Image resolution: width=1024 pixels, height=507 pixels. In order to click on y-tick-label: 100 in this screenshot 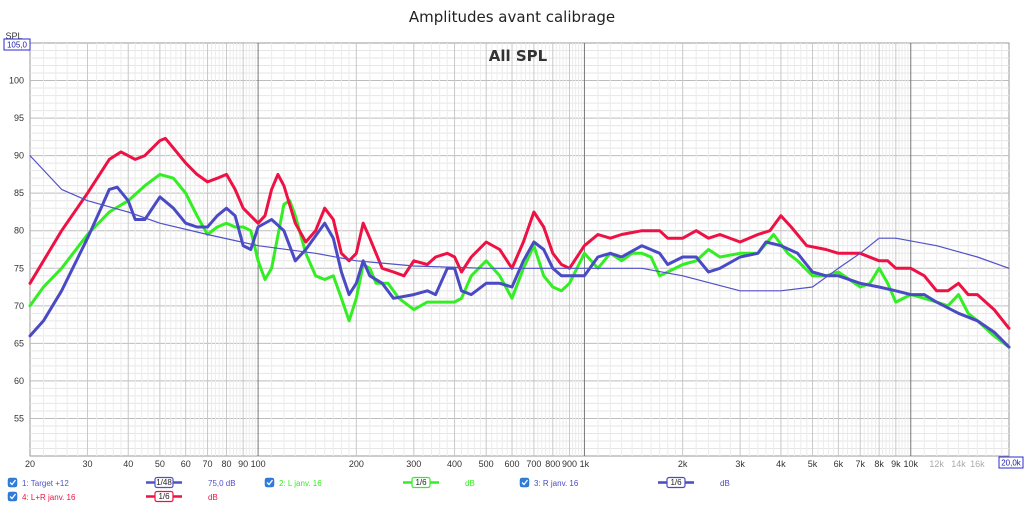, I will do `click(16, 81)`.